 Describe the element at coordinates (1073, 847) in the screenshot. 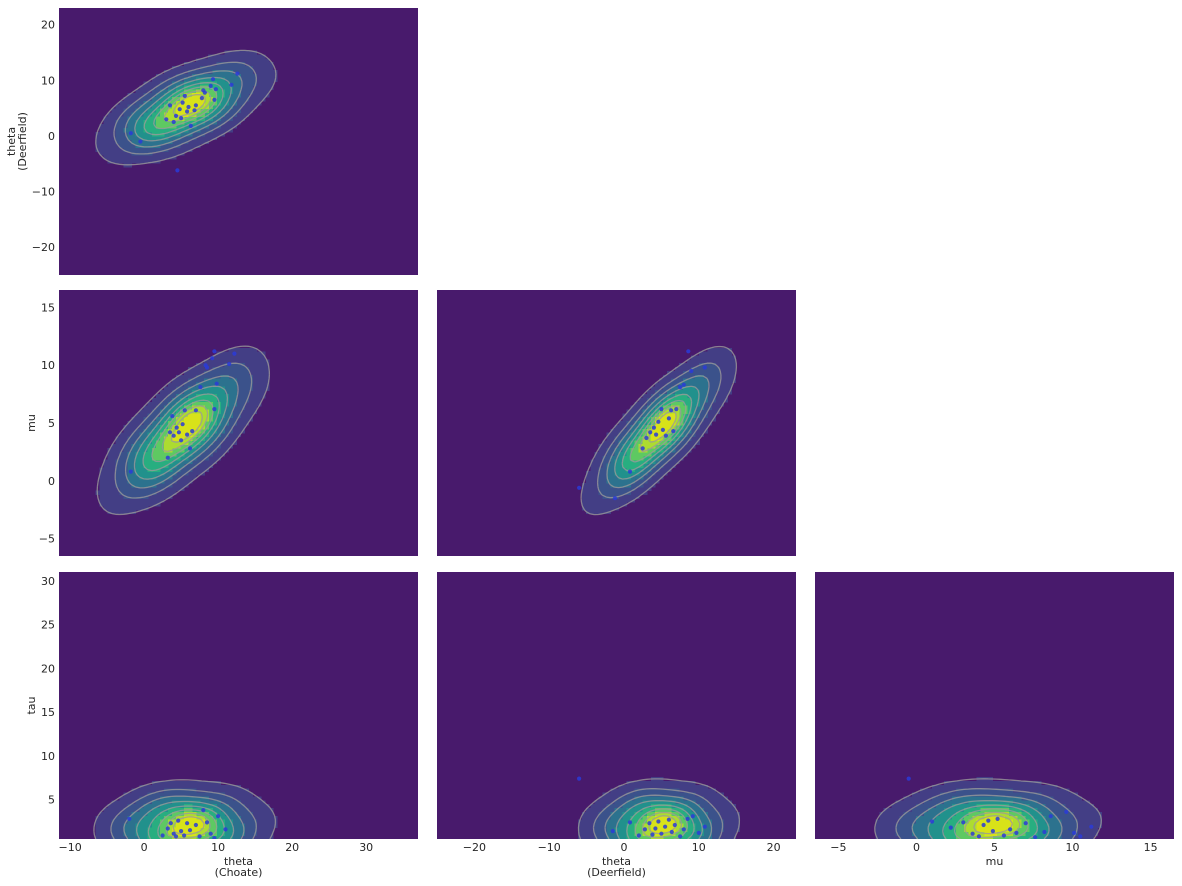

I see `x-tick-label: 10` at that location.